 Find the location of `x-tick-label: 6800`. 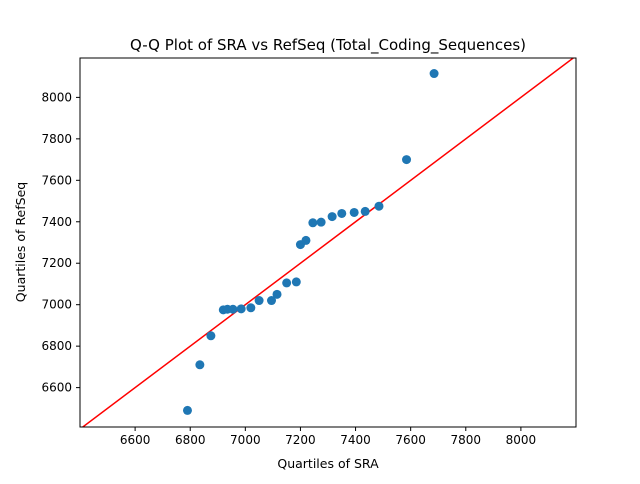

x-tick-label: 6800 is located at coordinates (190, 440).